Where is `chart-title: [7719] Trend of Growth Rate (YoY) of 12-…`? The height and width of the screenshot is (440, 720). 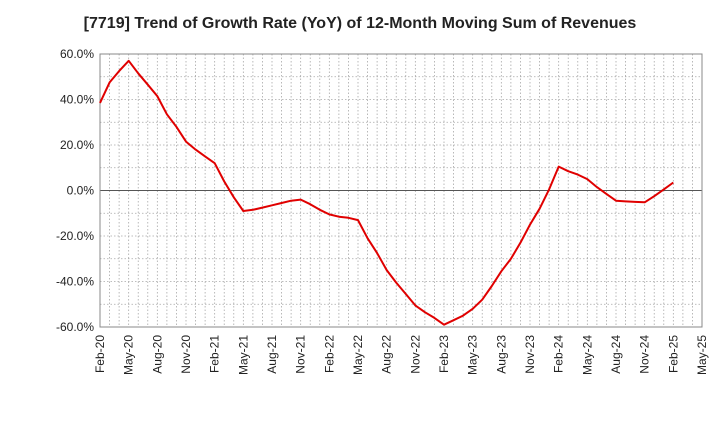 chart-title: [7719] Trend of Growth Rate (YoY) of 12-… is located at coordinates (360, 23).